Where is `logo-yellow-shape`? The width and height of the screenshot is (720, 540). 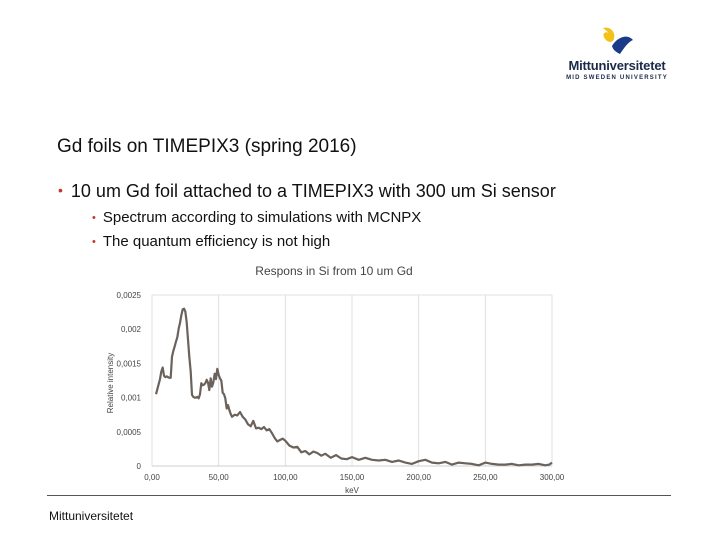 logo-yellow-shape is located at coordinates (609, 34).